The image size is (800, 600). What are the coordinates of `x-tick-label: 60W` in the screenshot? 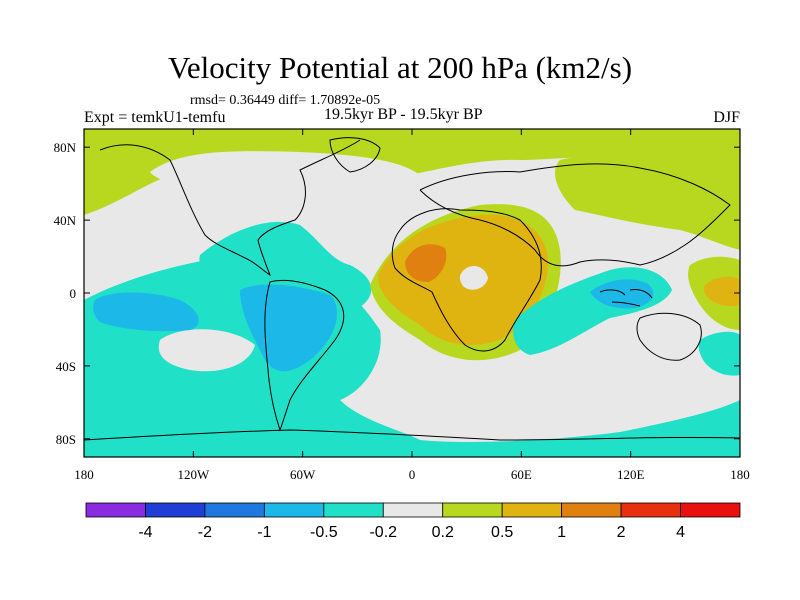 It's located at (303, 474).